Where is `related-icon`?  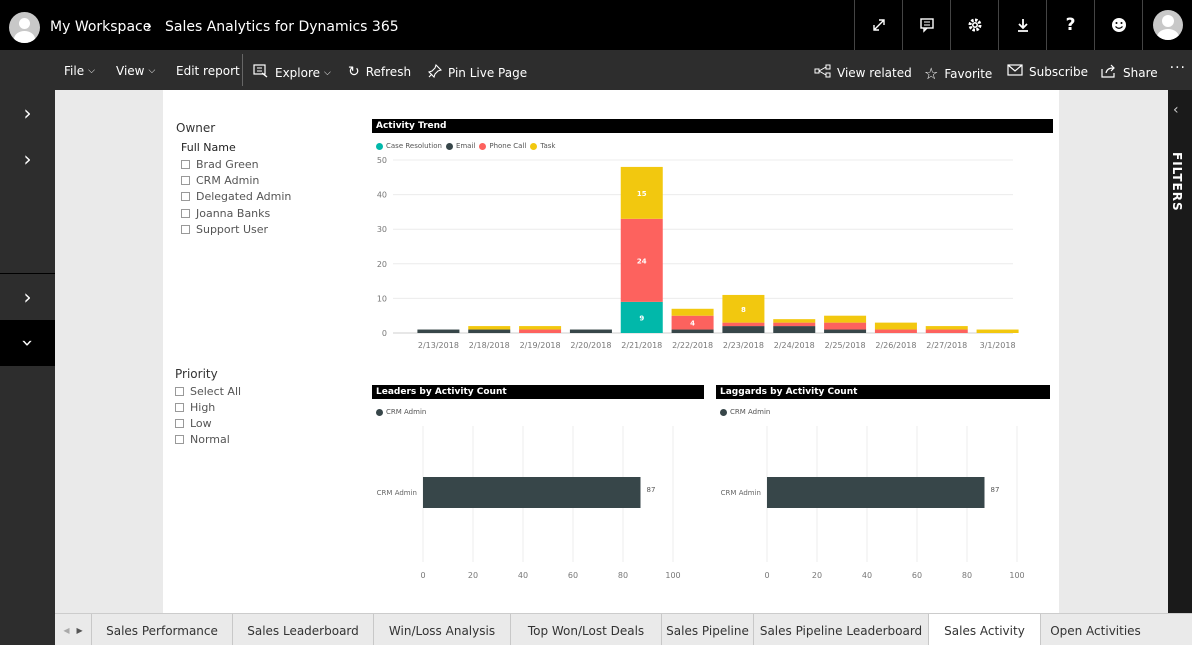
related-icon is located at coordinates (822, 73).